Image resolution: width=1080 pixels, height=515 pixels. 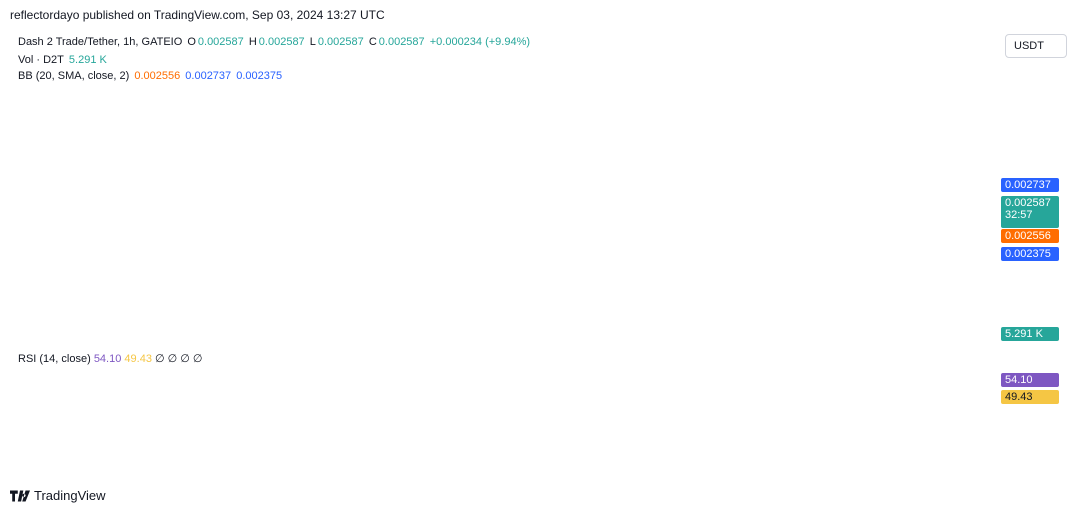 What do you see at coordinates (401, 42) in the screenshot?
I see `close-value: 0.002587` at bounding box center [401, 42].